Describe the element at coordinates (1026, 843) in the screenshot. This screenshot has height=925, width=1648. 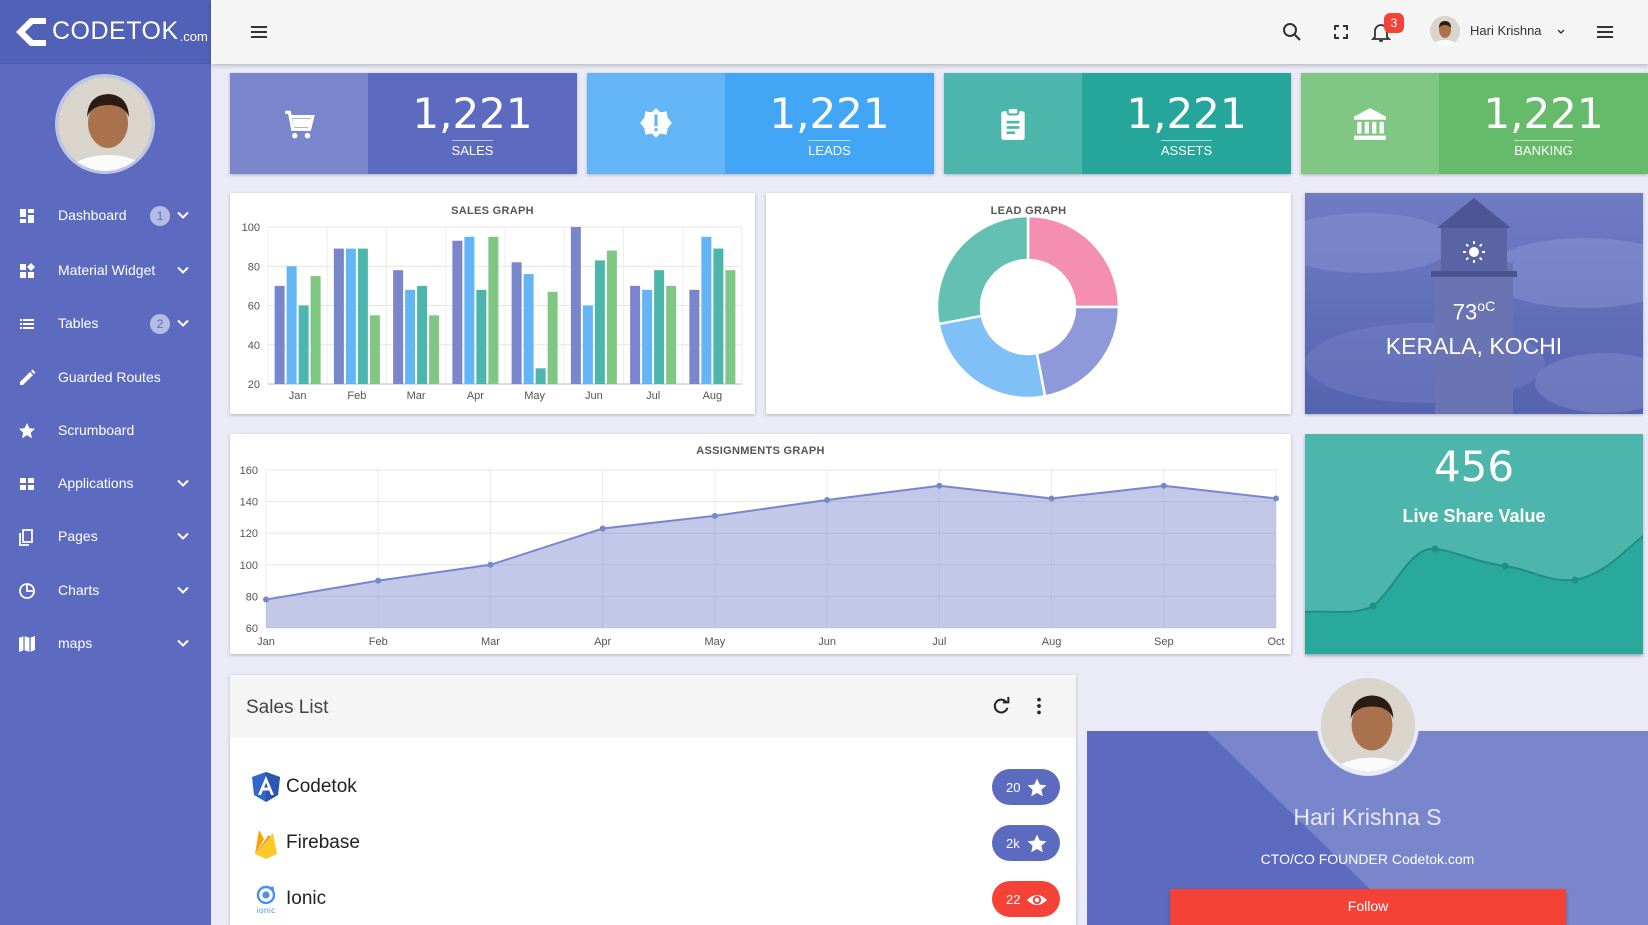
I see `list-item-badge-button: 2k` at that location.